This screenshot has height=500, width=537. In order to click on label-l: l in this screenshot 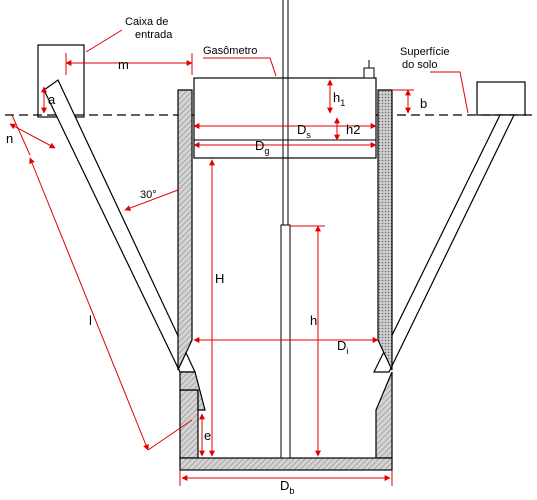, I will do `click(90, 320)`.